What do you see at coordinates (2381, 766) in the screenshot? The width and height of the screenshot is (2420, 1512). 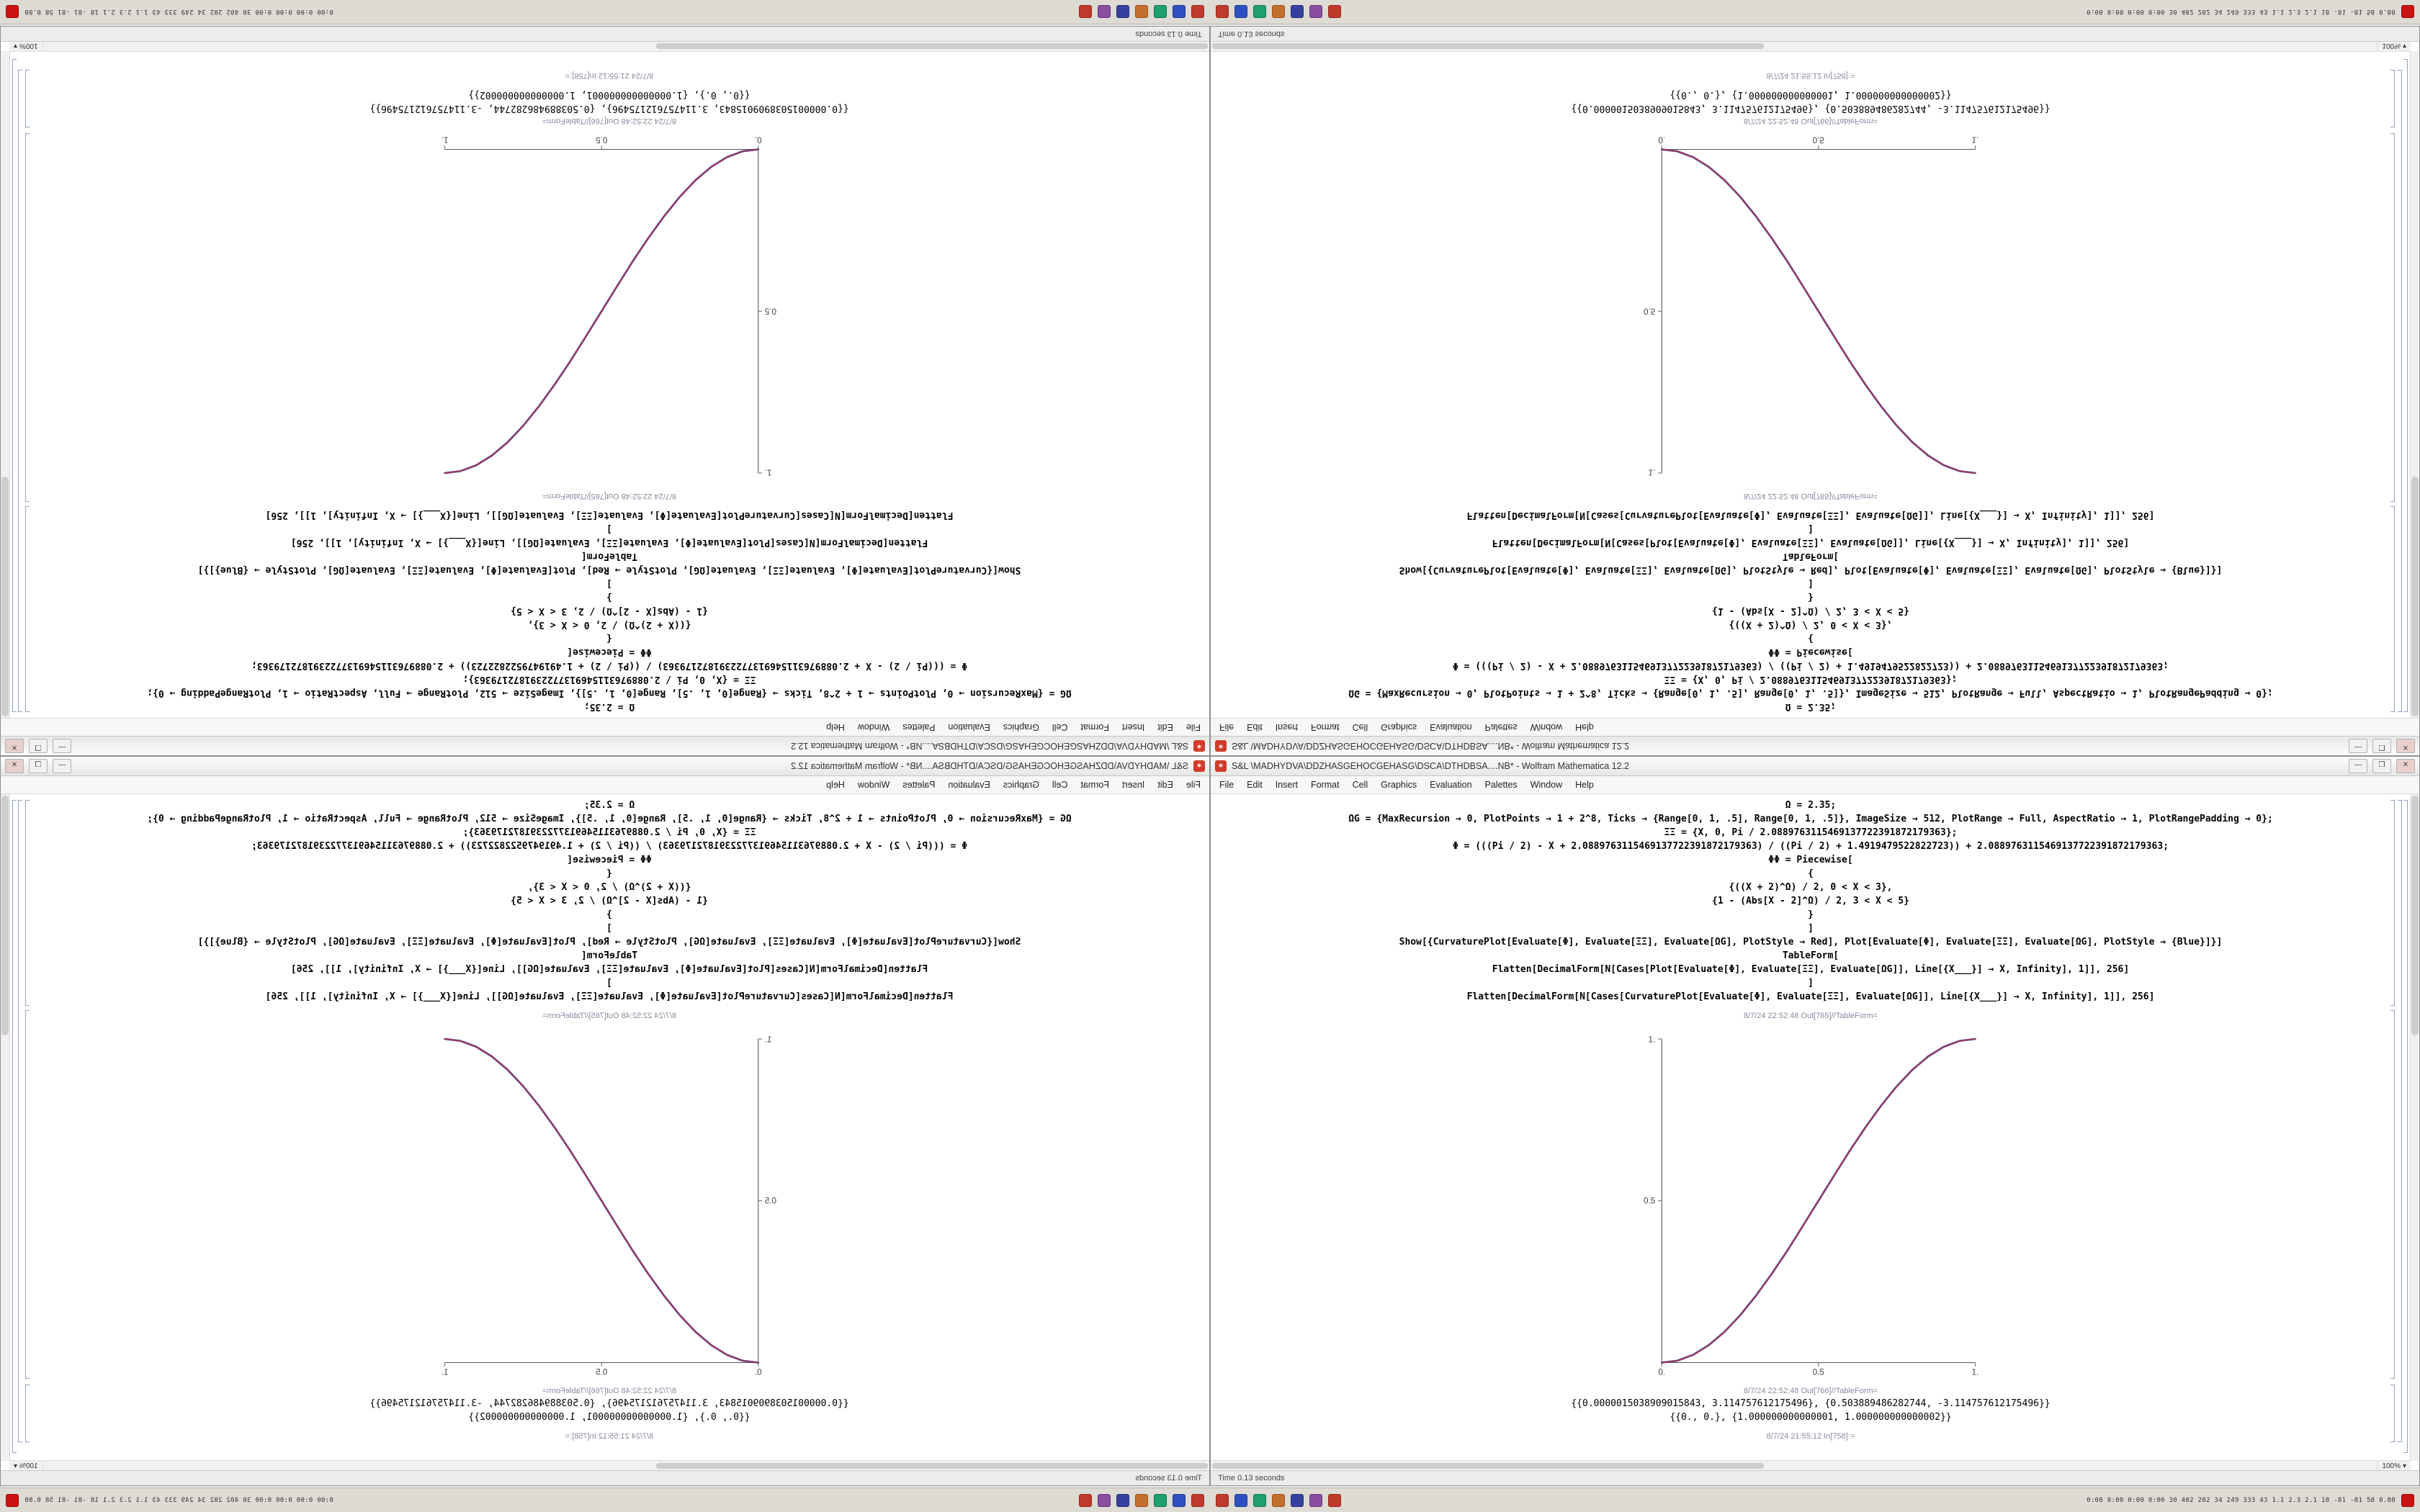 I see `maximize-button: ❐` at bounding box center [2381, 766].